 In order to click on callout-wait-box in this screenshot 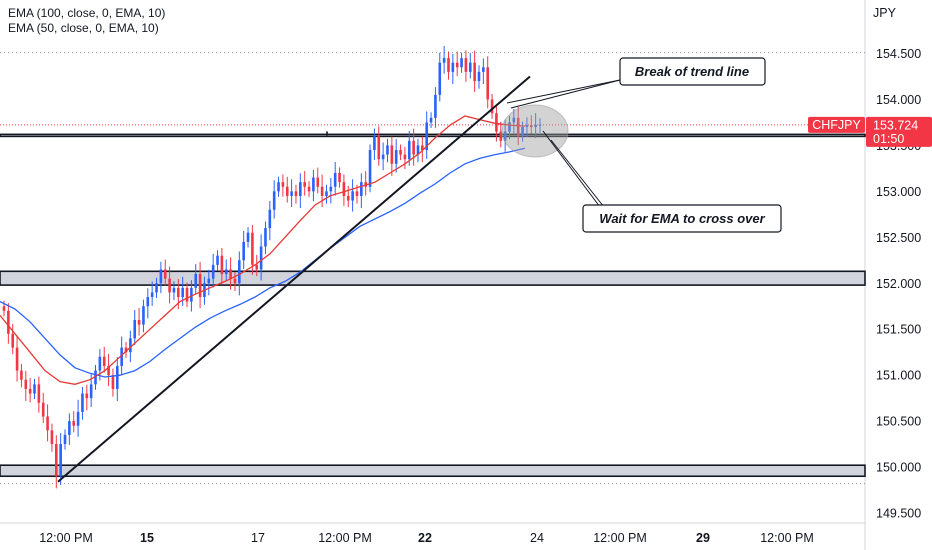, I will do `click(682, 218)`.